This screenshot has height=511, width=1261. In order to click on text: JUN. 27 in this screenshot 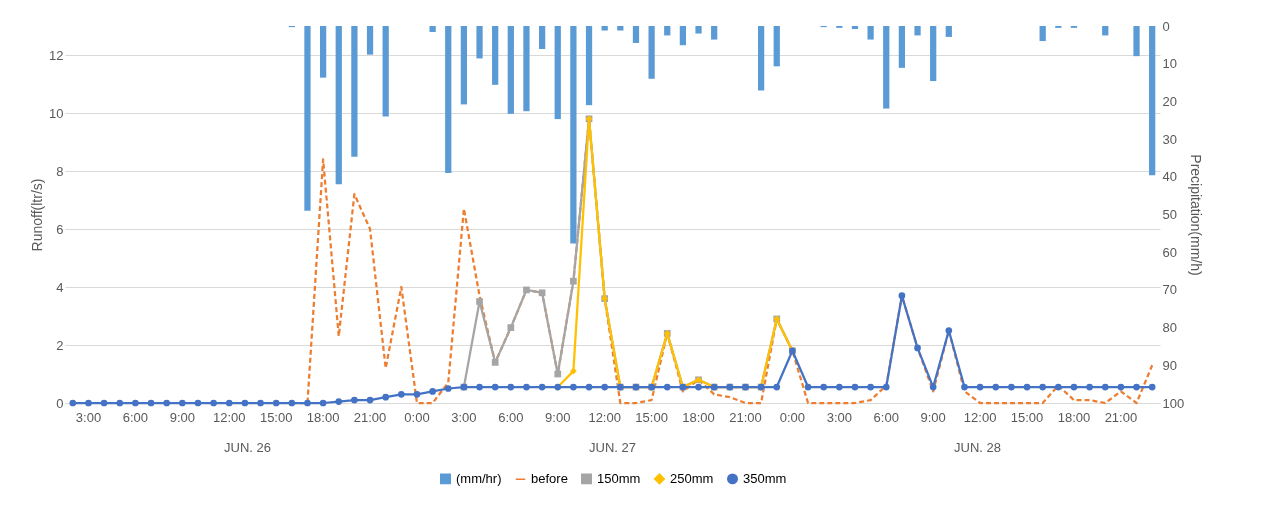, I will do `click(612, 447)`.